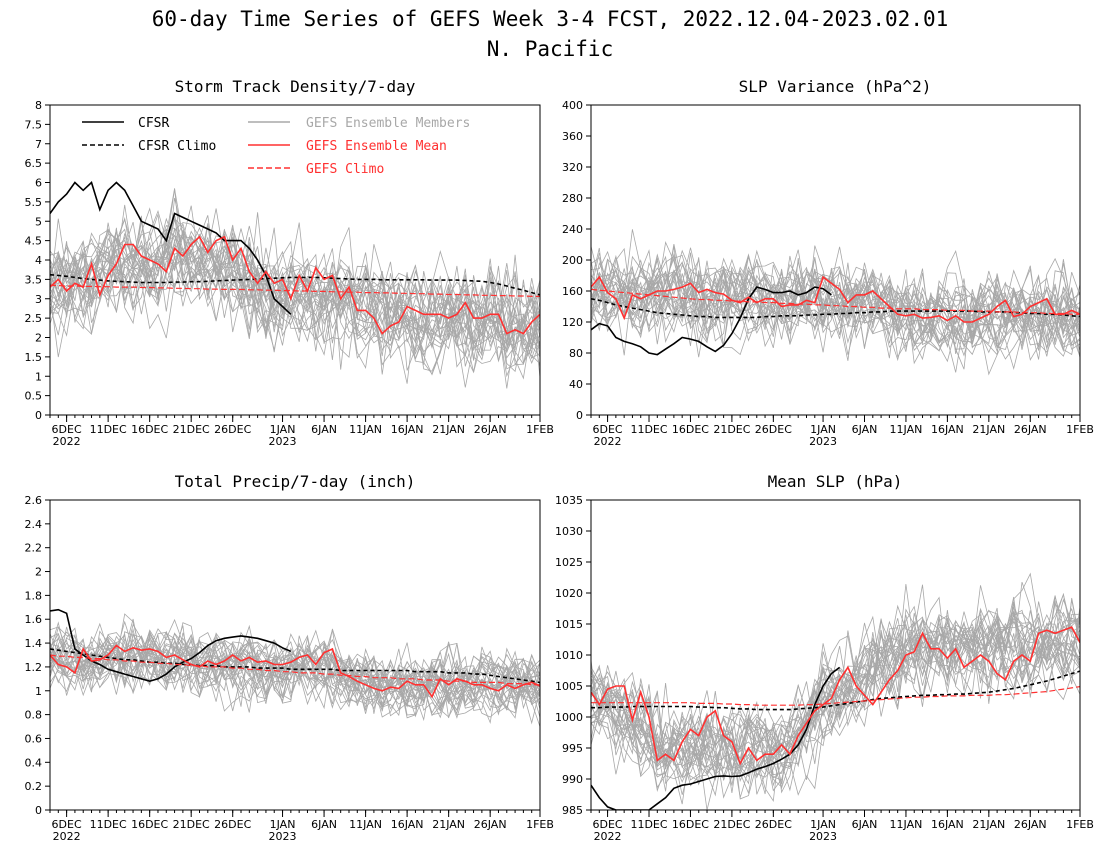  What do you see at coordinates (34, 619) in the screenshot?
I see `y-tick-label: 1.6` at bounding box center [34, 619].